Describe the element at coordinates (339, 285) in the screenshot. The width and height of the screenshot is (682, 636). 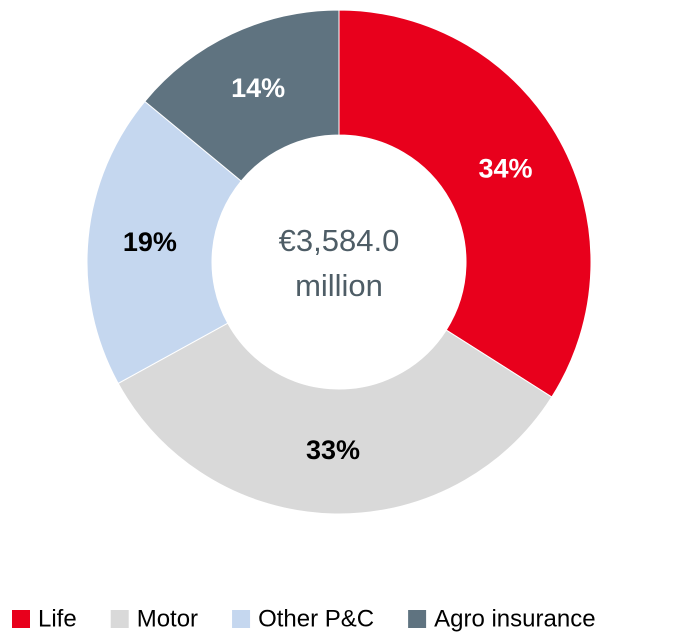
I see `center-unit: million` at that location.